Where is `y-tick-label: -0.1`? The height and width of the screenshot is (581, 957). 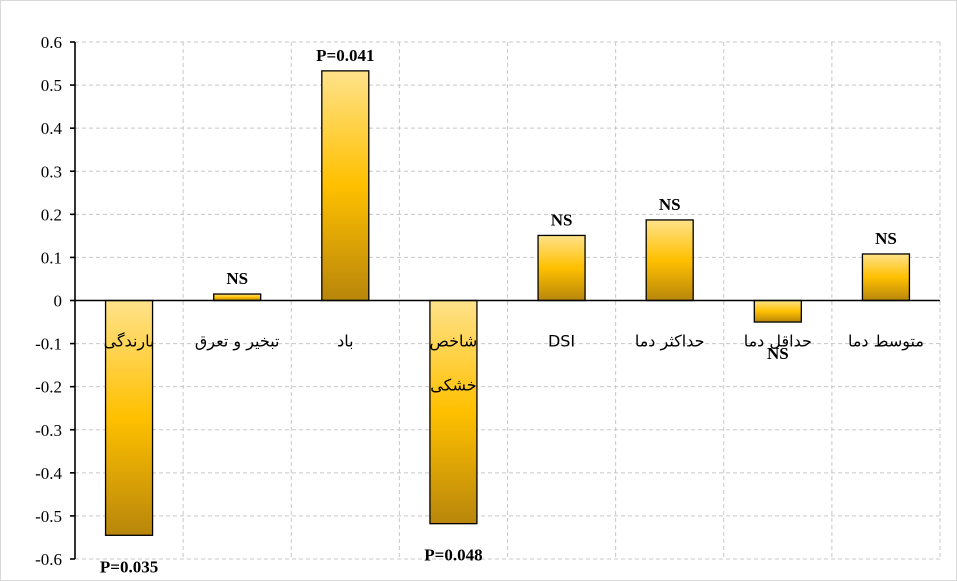 y-tick-label: -0.1 is located at coordinates (48, 344).